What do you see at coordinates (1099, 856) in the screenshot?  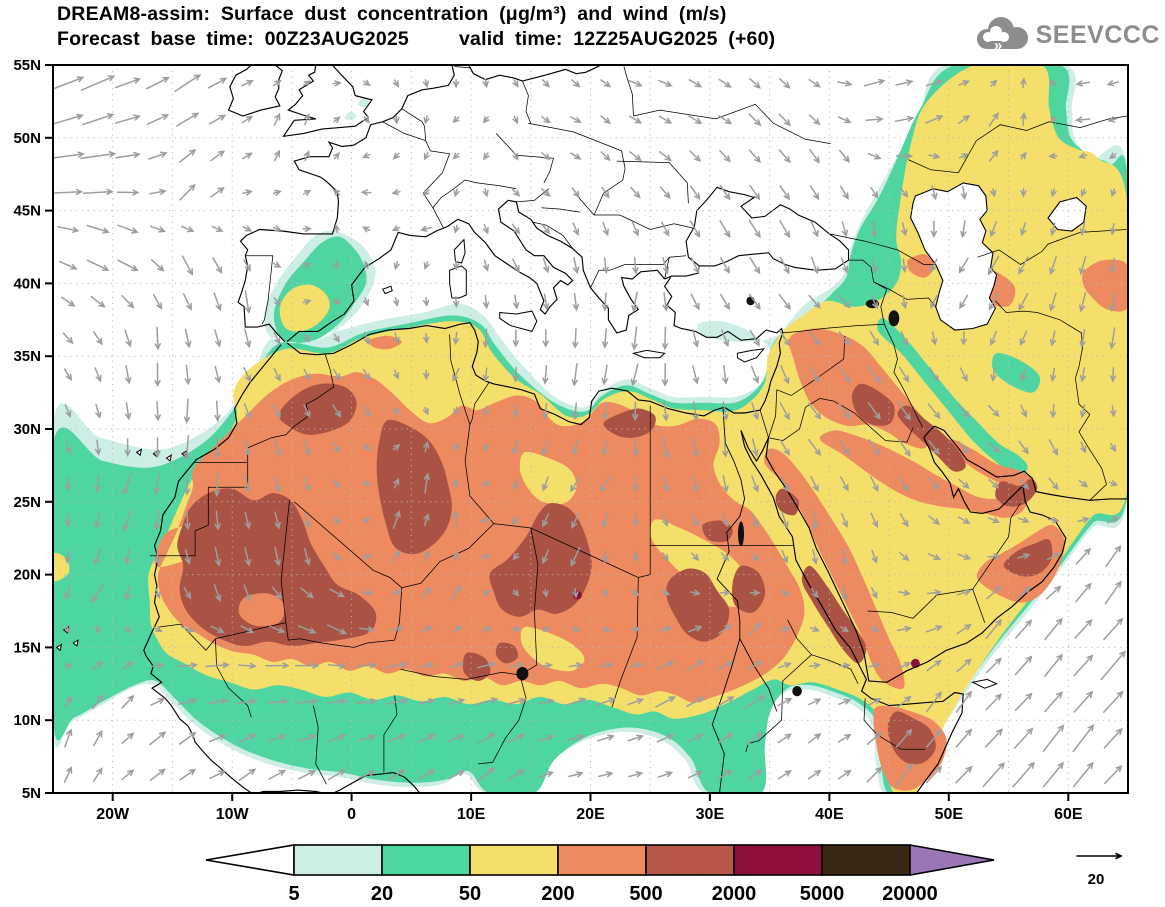 I see `wind-reference-arrow` at bounding box center [1099, 856].